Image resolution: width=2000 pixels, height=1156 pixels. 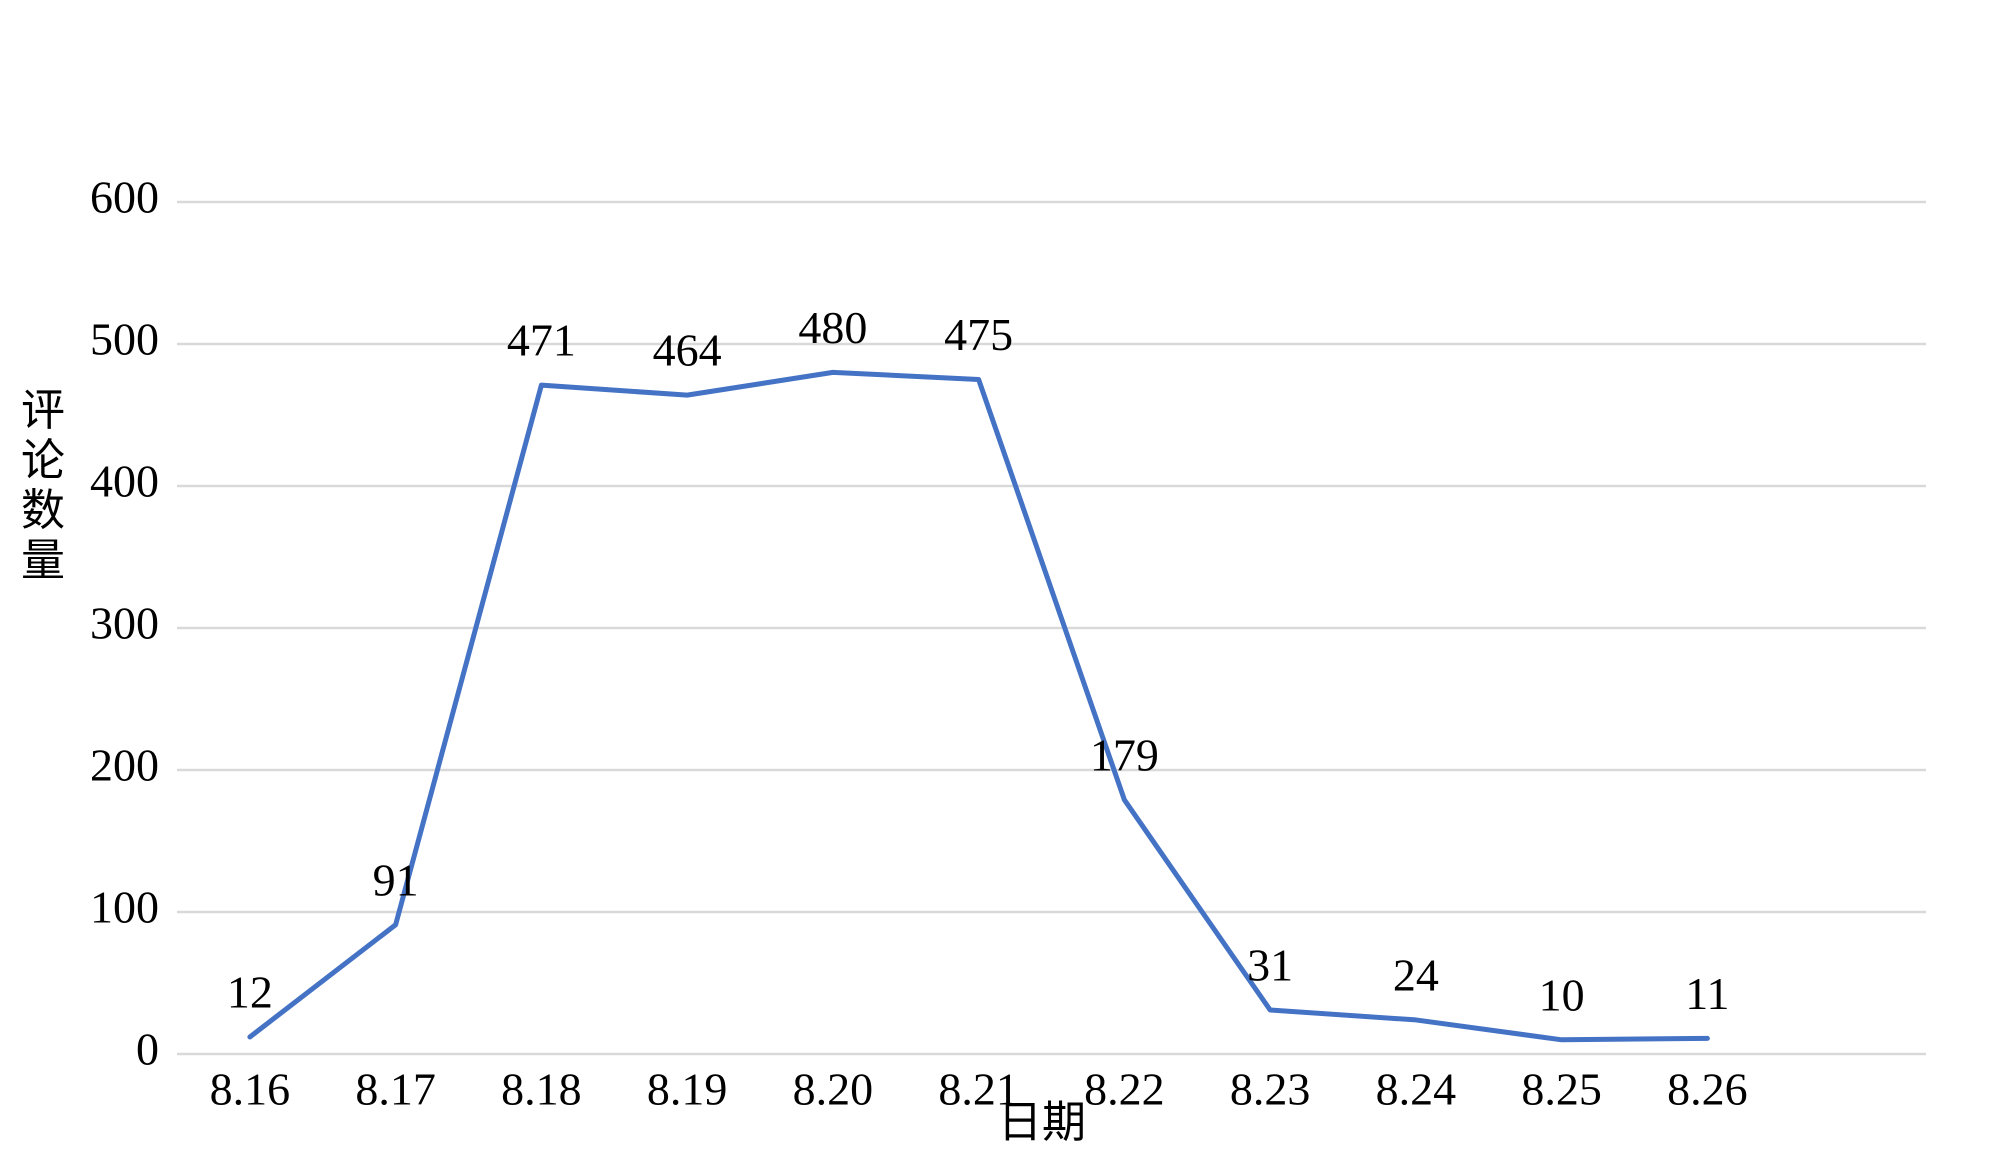 What do you see at coordinates (43, 485) in the screenshot?
I see `y-axis-label: 评论数量` at bounding box center [43, 485].